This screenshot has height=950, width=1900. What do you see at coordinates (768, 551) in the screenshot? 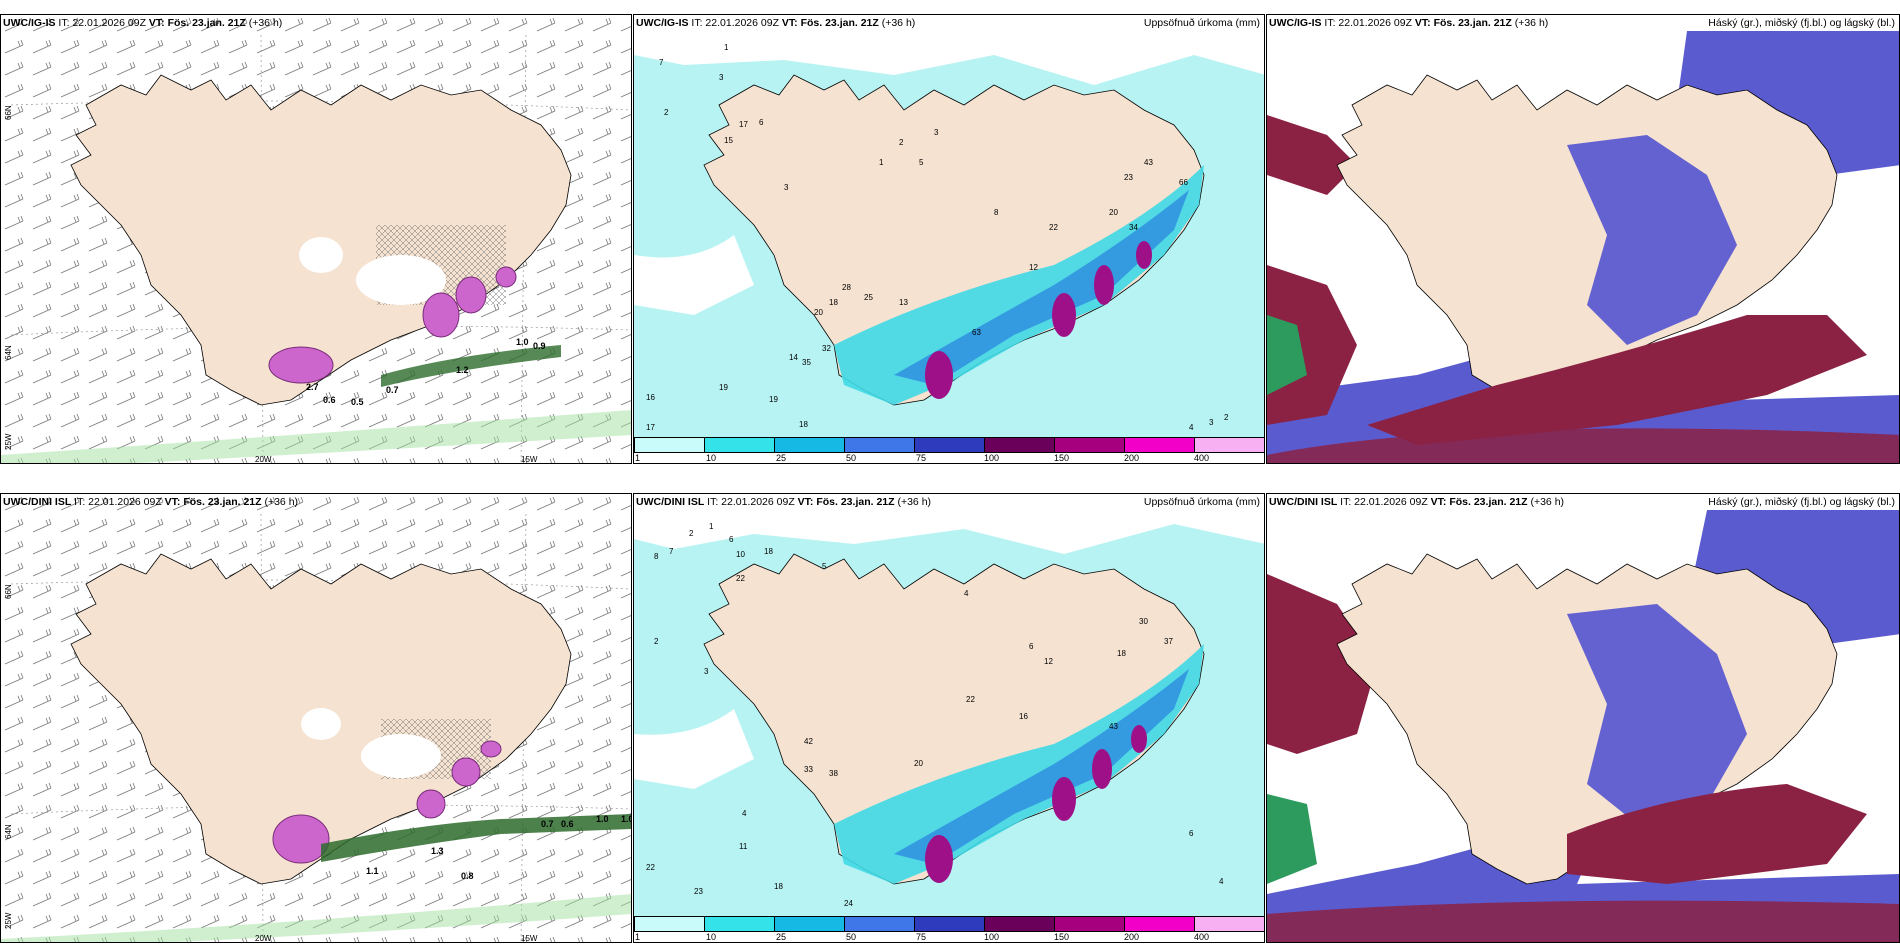
I see `precip-value: 18` at bounding box center [768, 551].